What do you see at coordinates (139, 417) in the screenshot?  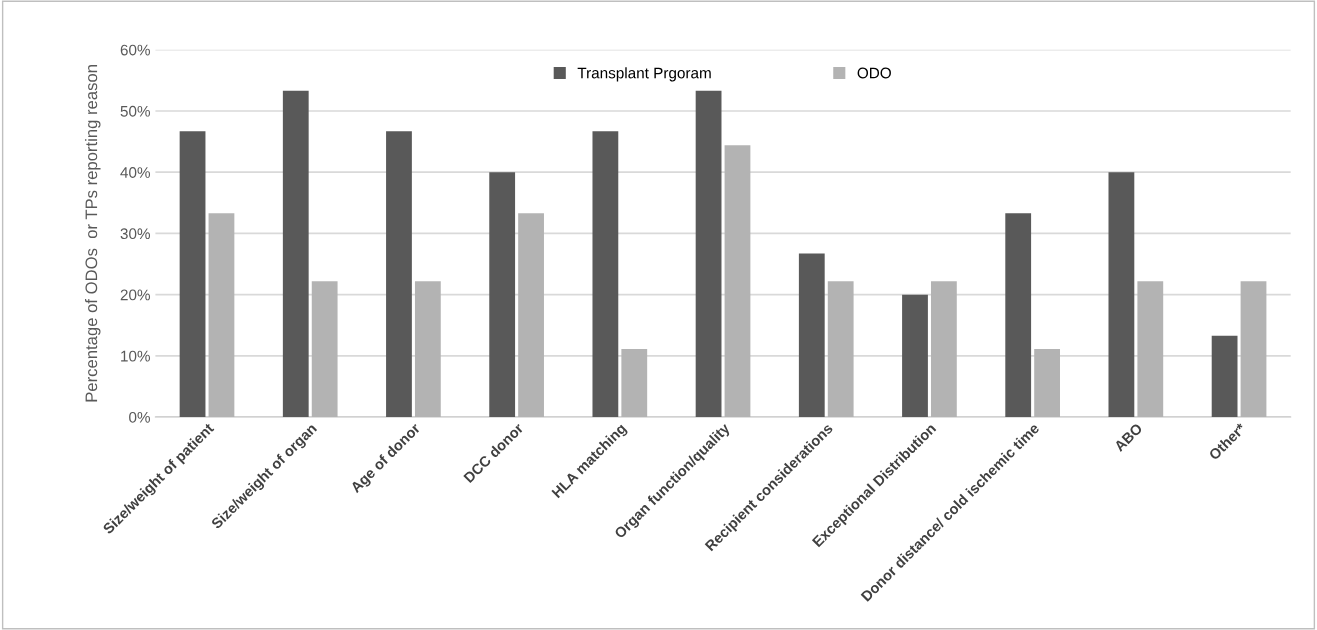 I see `y-tick-label: 0%` at bounding box center [139, 417].